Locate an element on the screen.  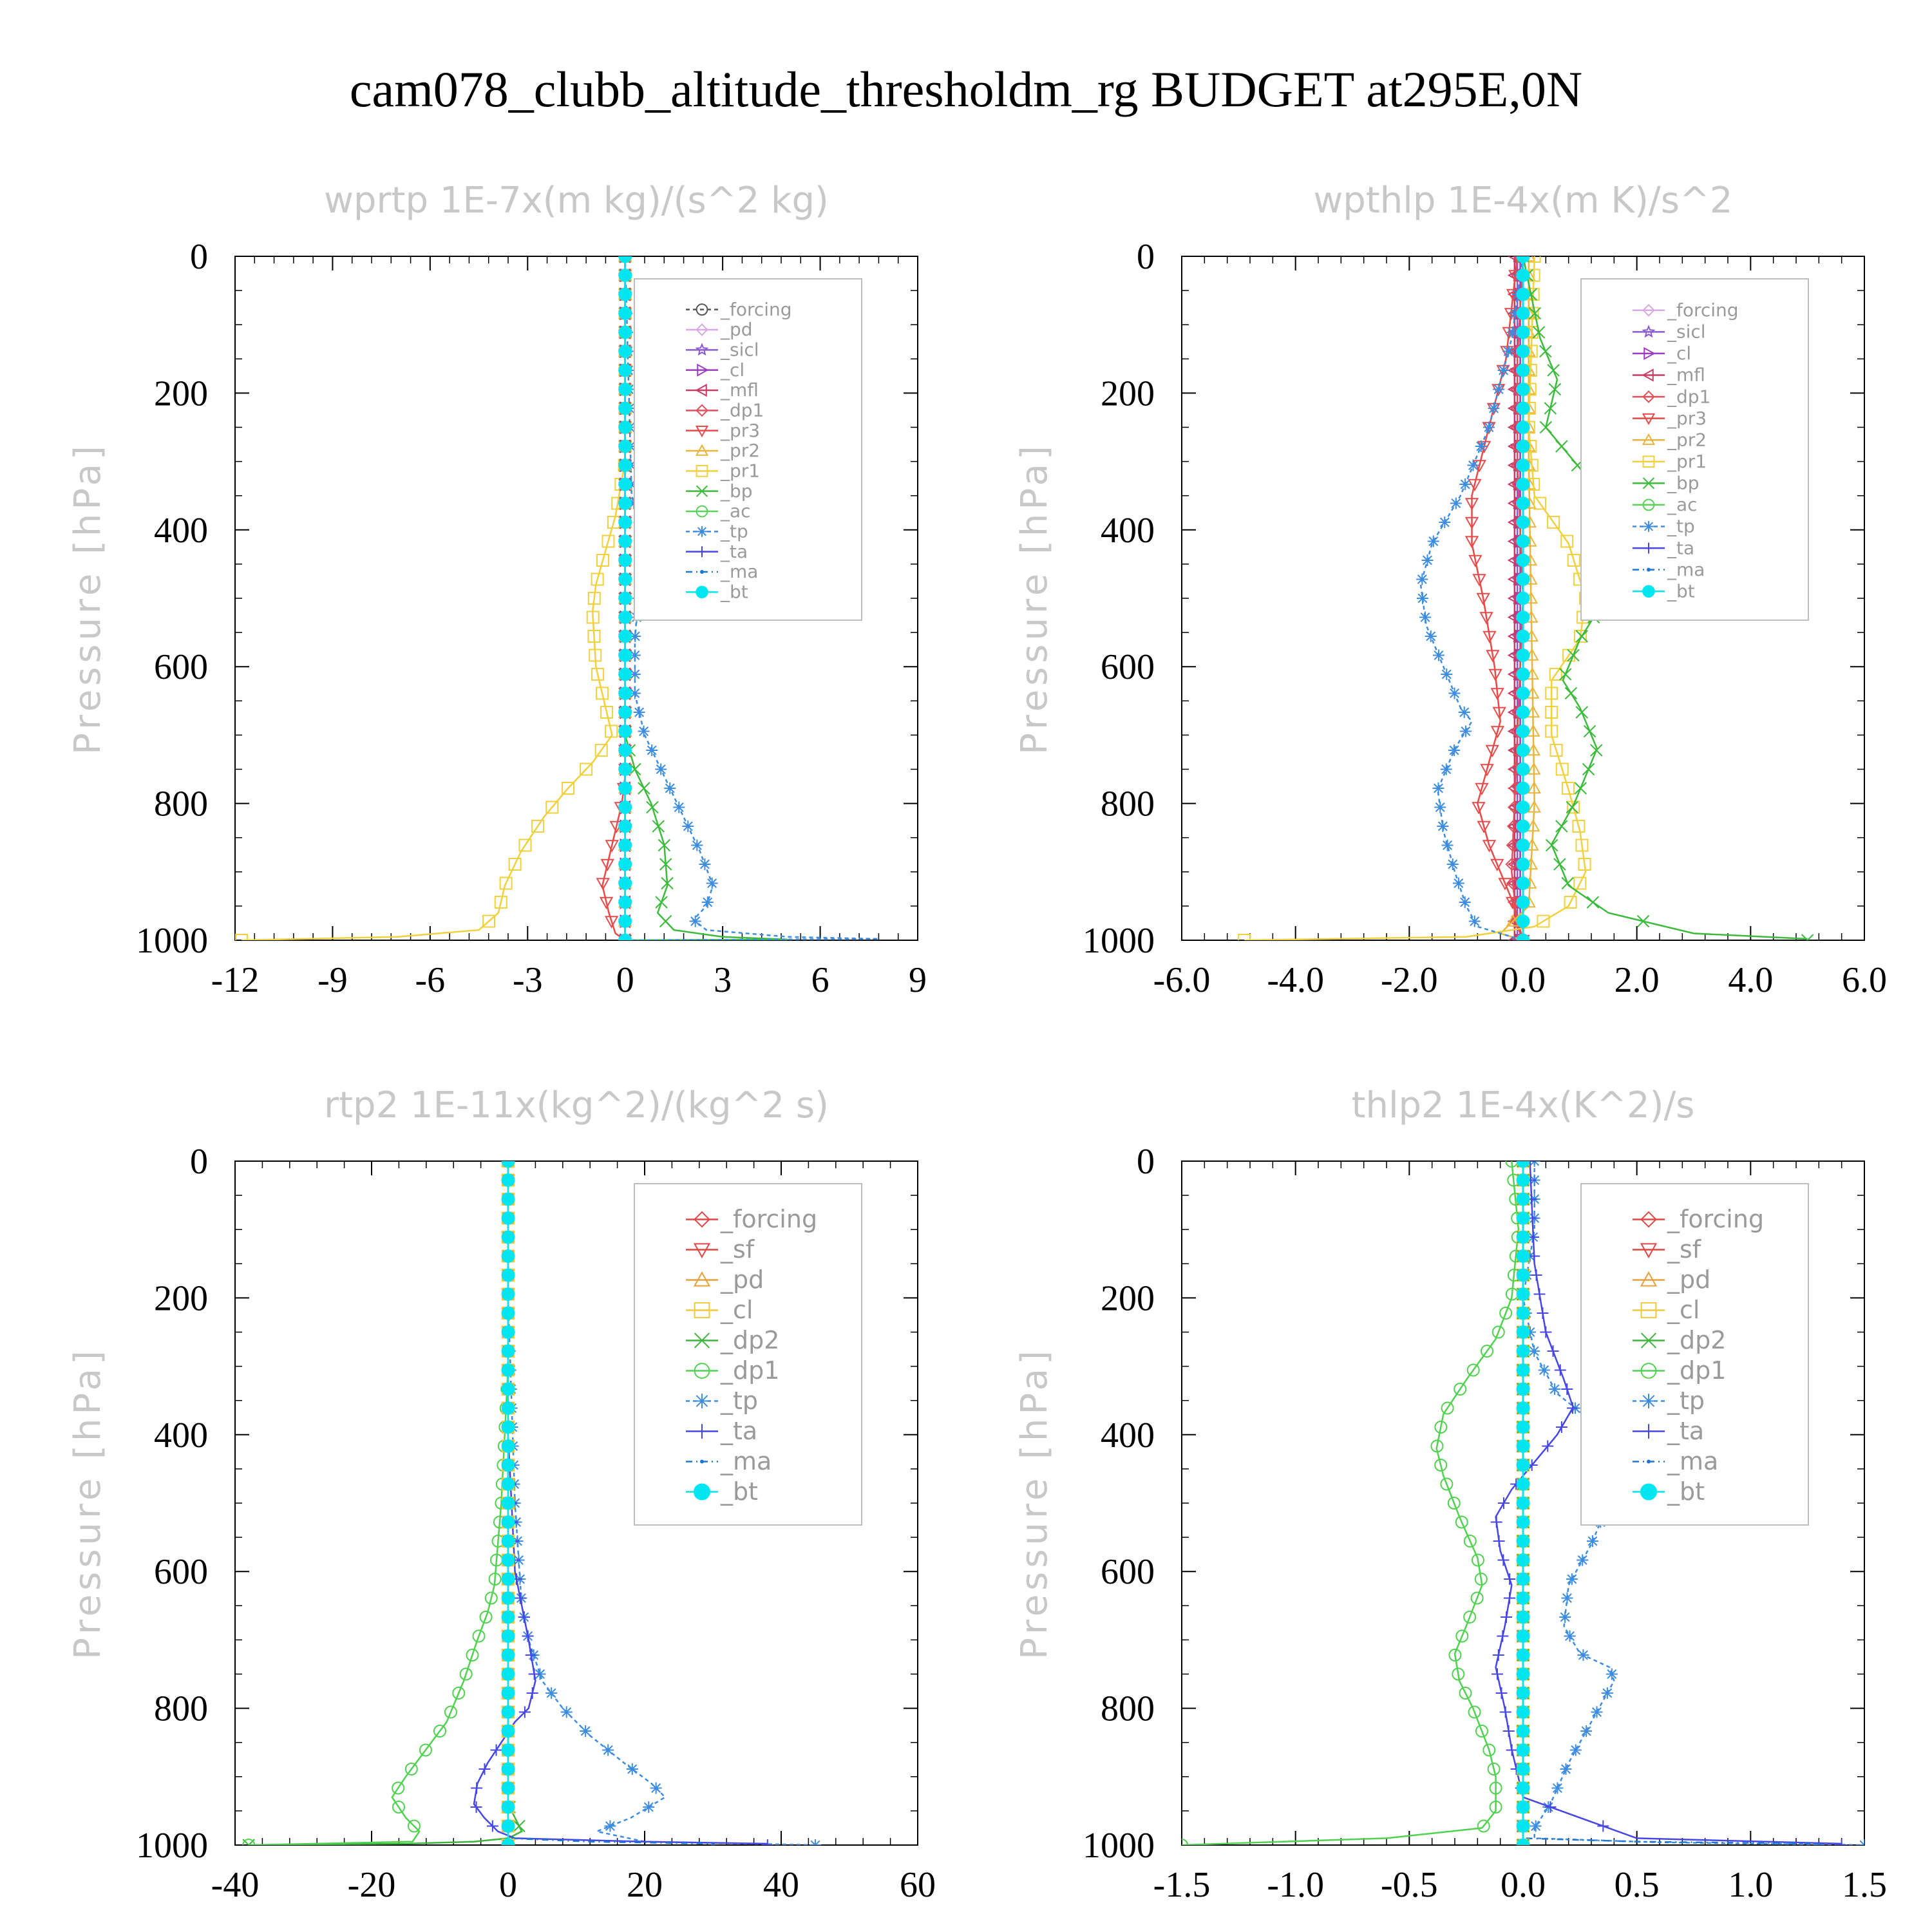
legend-entry-ma: _ma is located at coordinates (1669, 570).